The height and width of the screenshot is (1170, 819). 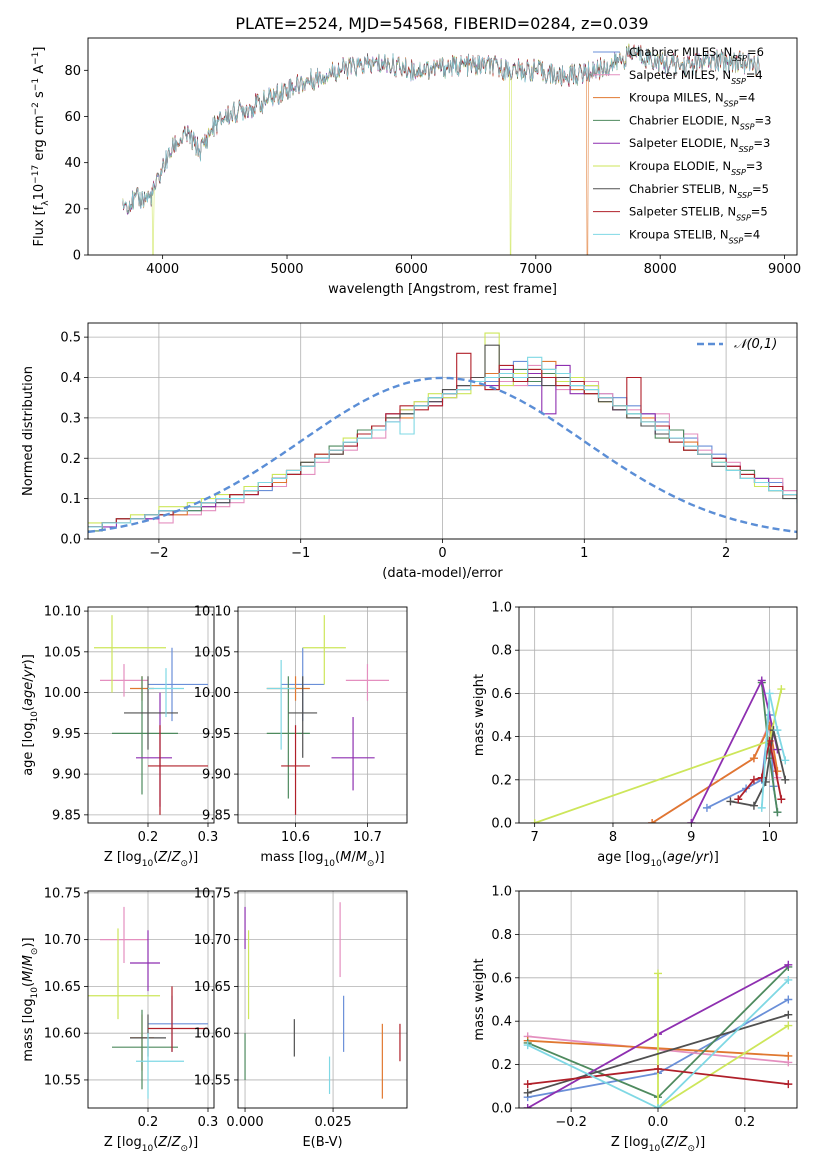 What do you see at coordinates (501, 608) in the screenshot?
I see `y-tick-label: 1.0` at bounding box center [501, 608].